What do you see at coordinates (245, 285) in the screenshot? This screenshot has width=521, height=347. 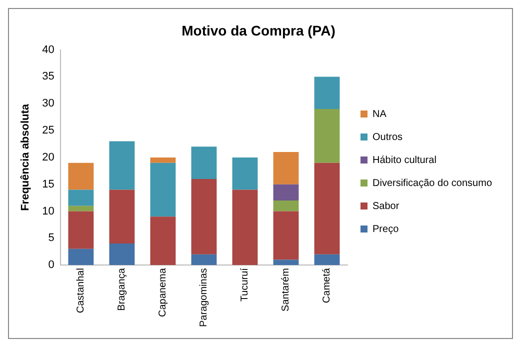 I see `x-tick-label: Tucuruí` at bounding box center [245, 285].